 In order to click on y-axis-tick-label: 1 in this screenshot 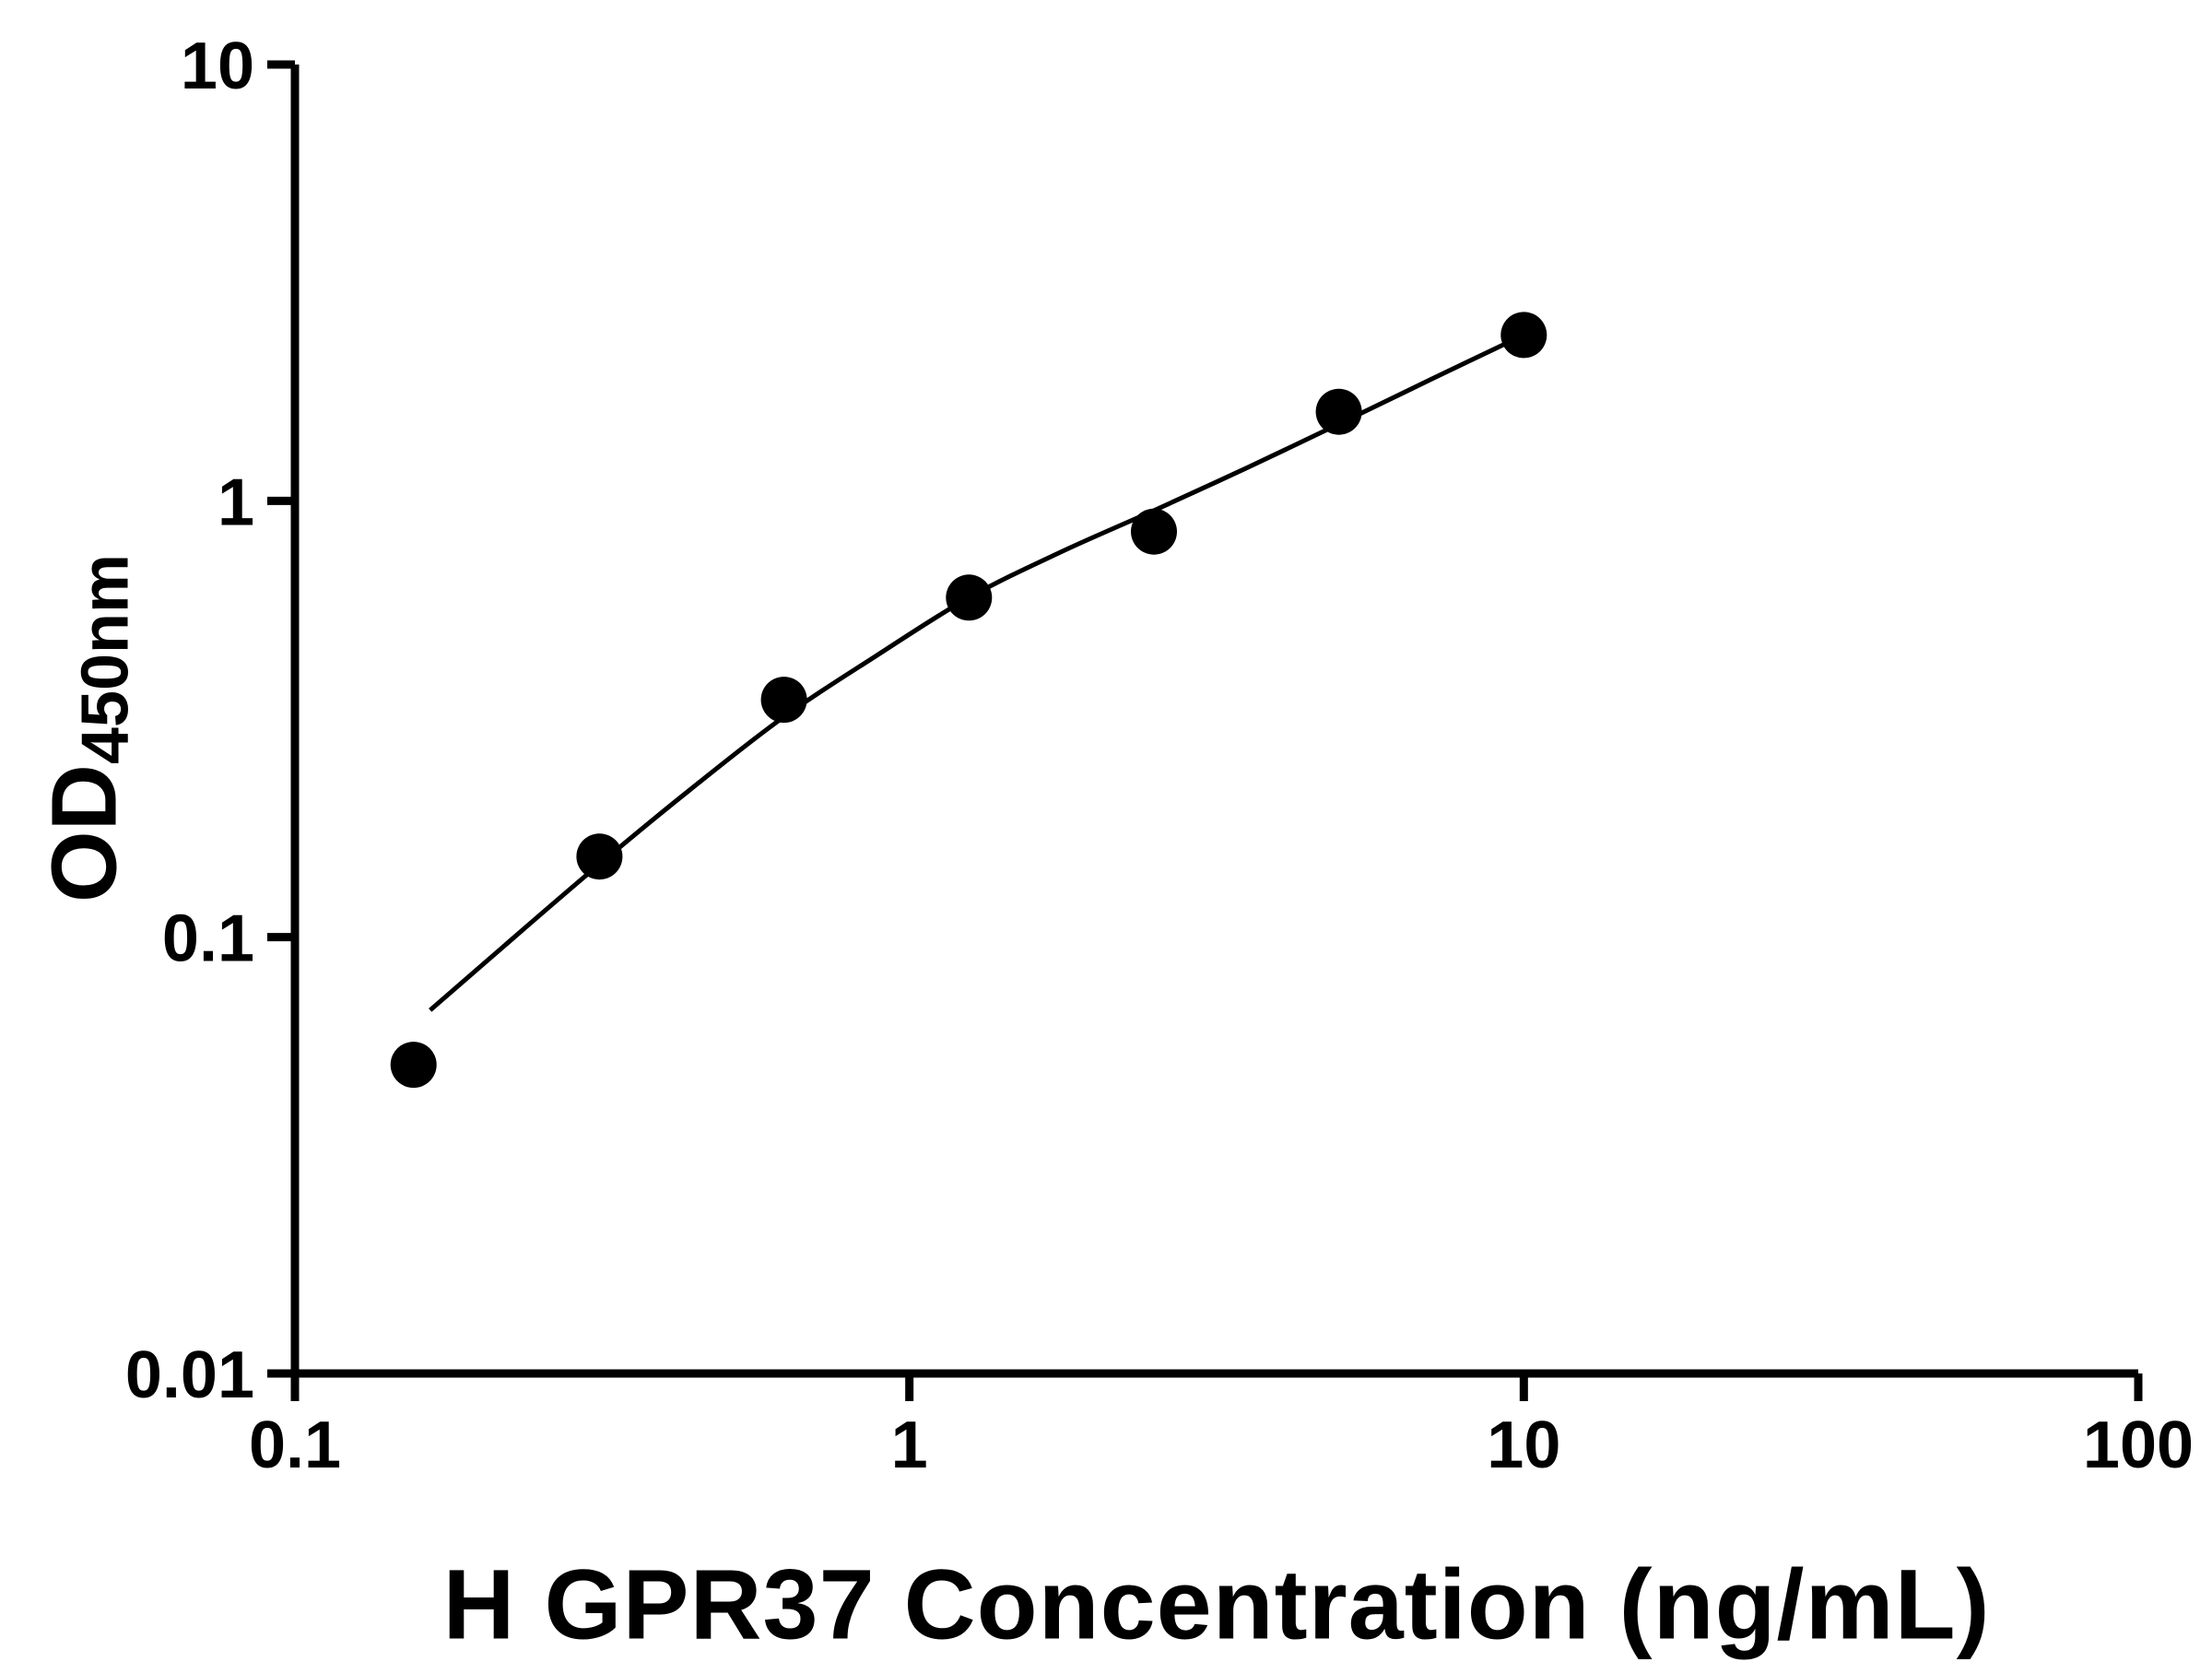, I will do `click(236, 503)`.